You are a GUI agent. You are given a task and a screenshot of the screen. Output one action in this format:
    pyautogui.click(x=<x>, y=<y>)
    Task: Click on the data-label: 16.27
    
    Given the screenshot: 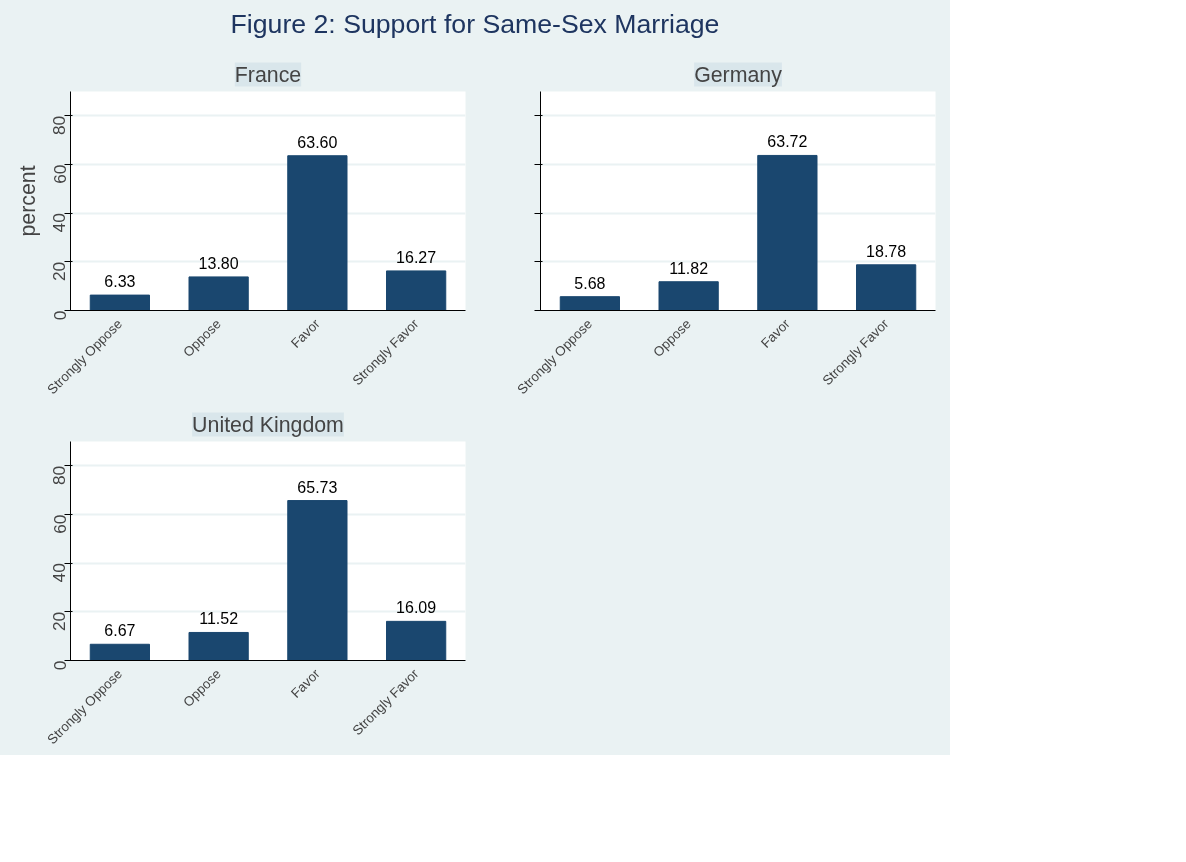 What is the action you would take?
    pyautogui.click(x=416, y=257)
    